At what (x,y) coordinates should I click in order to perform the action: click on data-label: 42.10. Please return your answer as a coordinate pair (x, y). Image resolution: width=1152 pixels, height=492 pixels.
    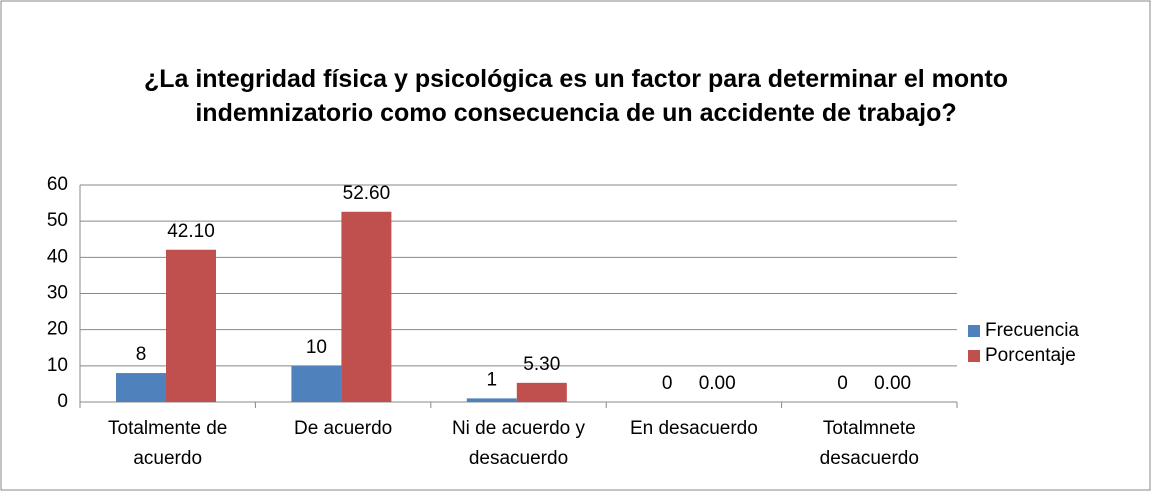
    Looking at the image, I should click on (191, 231).